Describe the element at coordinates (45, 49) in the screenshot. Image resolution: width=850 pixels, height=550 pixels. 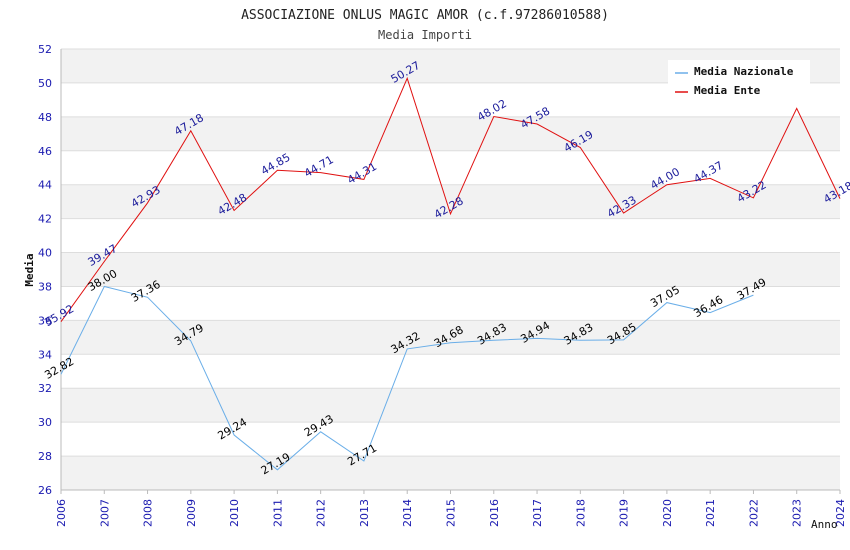
I see `y-tick-label-52: 52` at that location.